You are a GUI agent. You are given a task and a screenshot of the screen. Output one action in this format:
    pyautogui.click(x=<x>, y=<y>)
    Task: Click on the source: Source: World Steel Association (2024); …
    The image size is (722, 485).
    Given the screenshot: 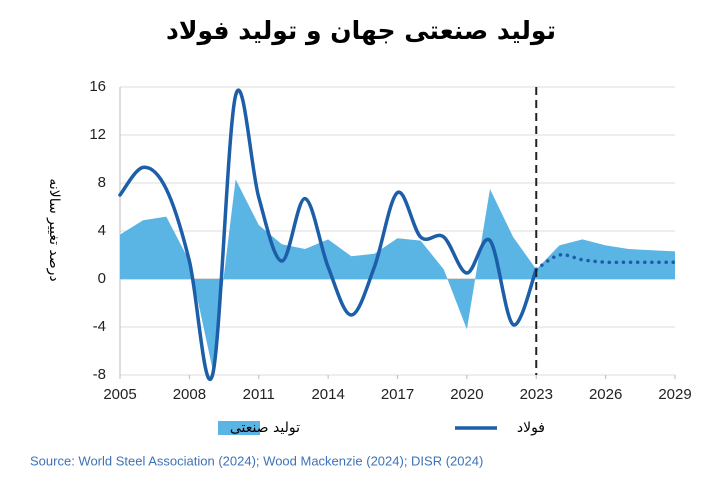 What is the action you would take?
    pyautogui.click(x=256, y=460)
    